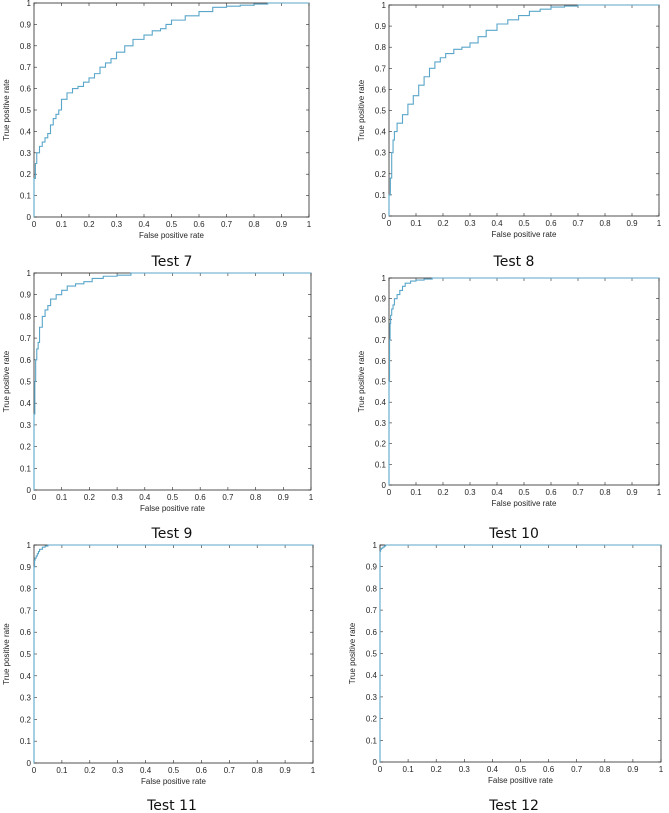  What do you see at coordinates (171, 805) in the screenshot?
I see `panel-caption: Test 11` at bounding box center [171, 805].